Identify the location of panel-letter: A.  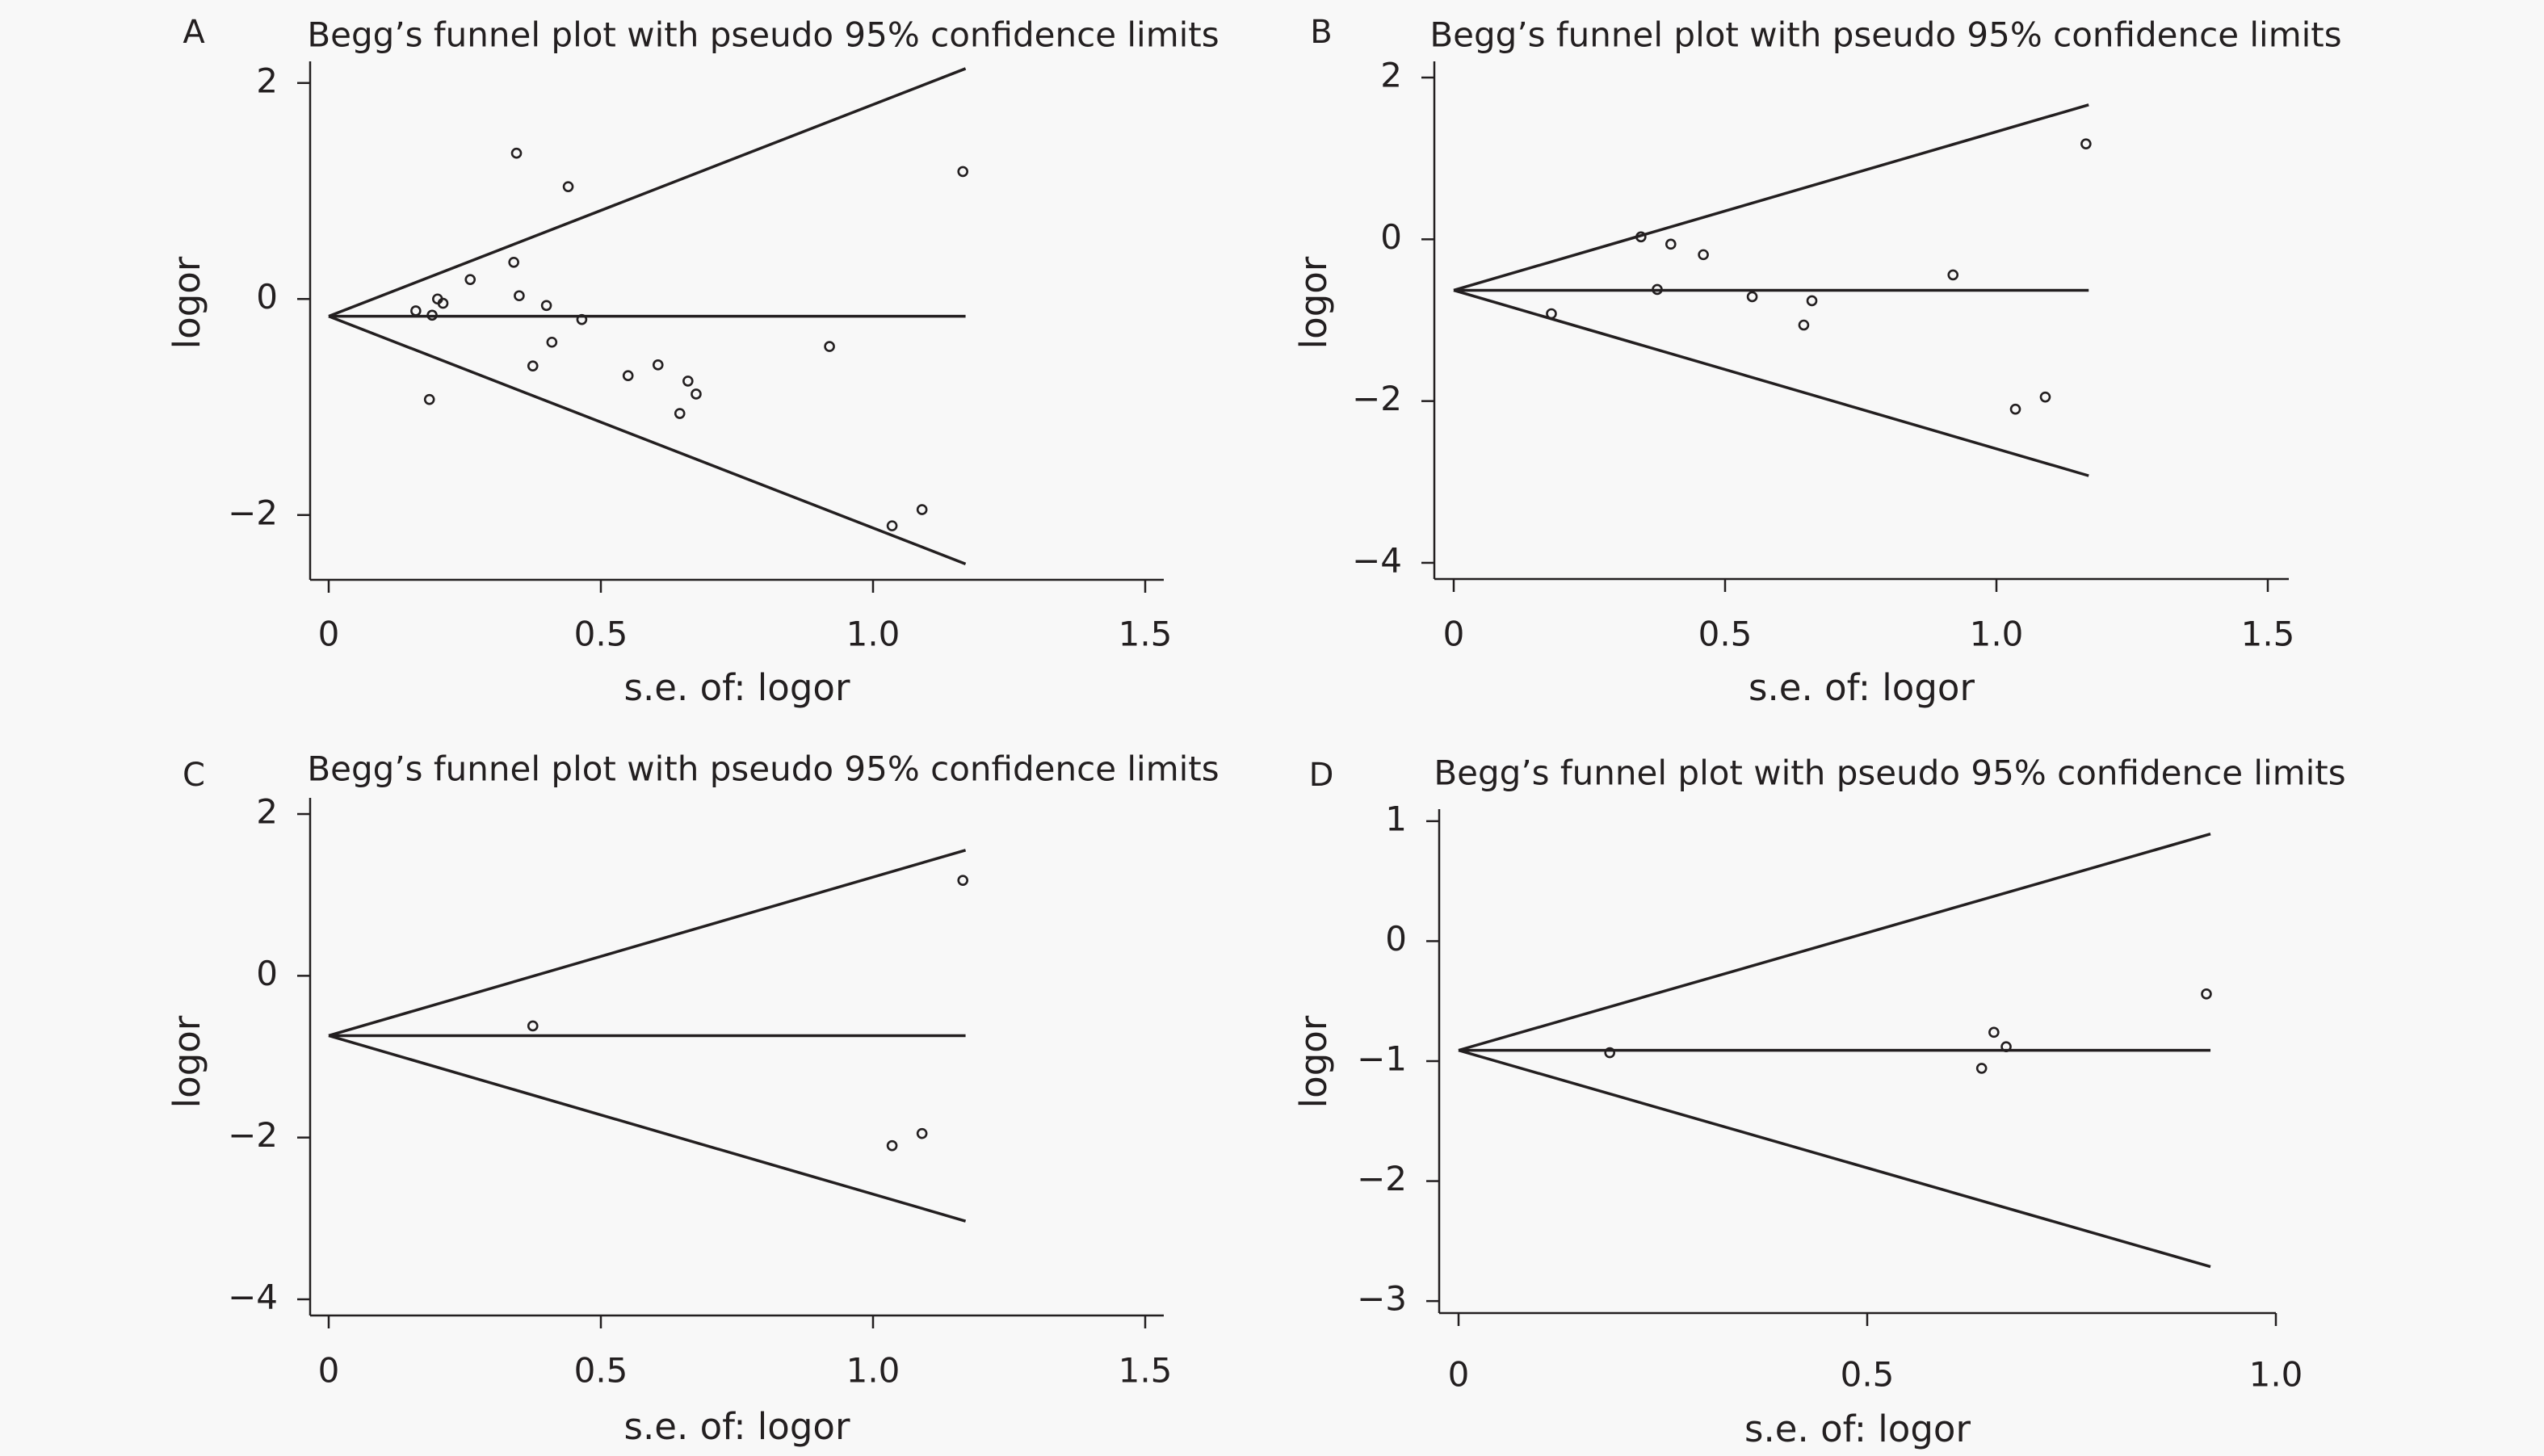
(194, 32).